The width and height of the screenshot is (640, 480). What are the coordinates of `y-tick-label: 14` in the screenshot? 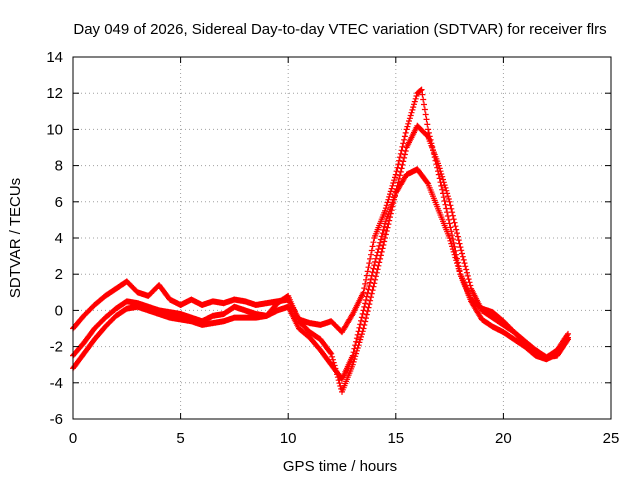 It's located at (54, 57).